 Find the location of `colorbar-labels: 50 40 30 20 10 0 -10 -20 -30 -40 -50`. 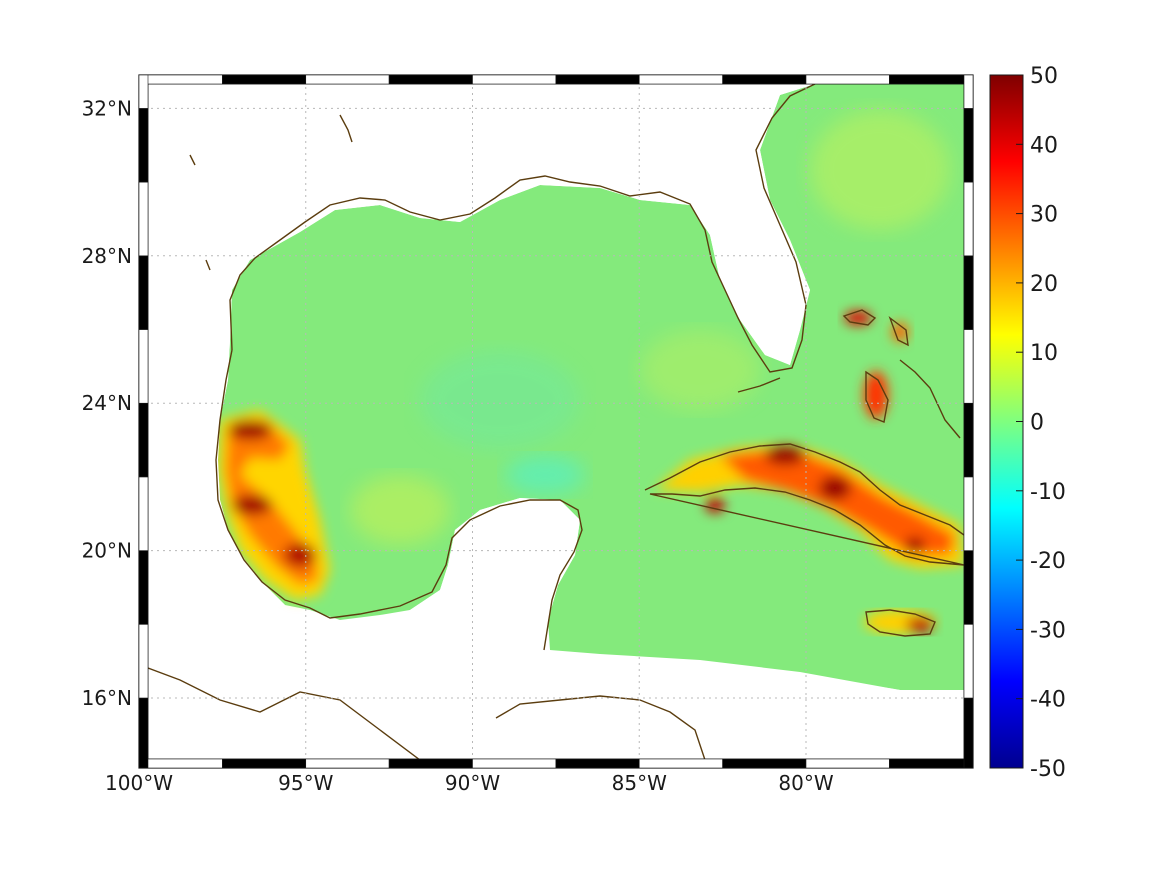

colorbar-labels: 50 40 30 20 10 0 -10 -20 -30 -40 -50 is located at coordinates (1041, 423).